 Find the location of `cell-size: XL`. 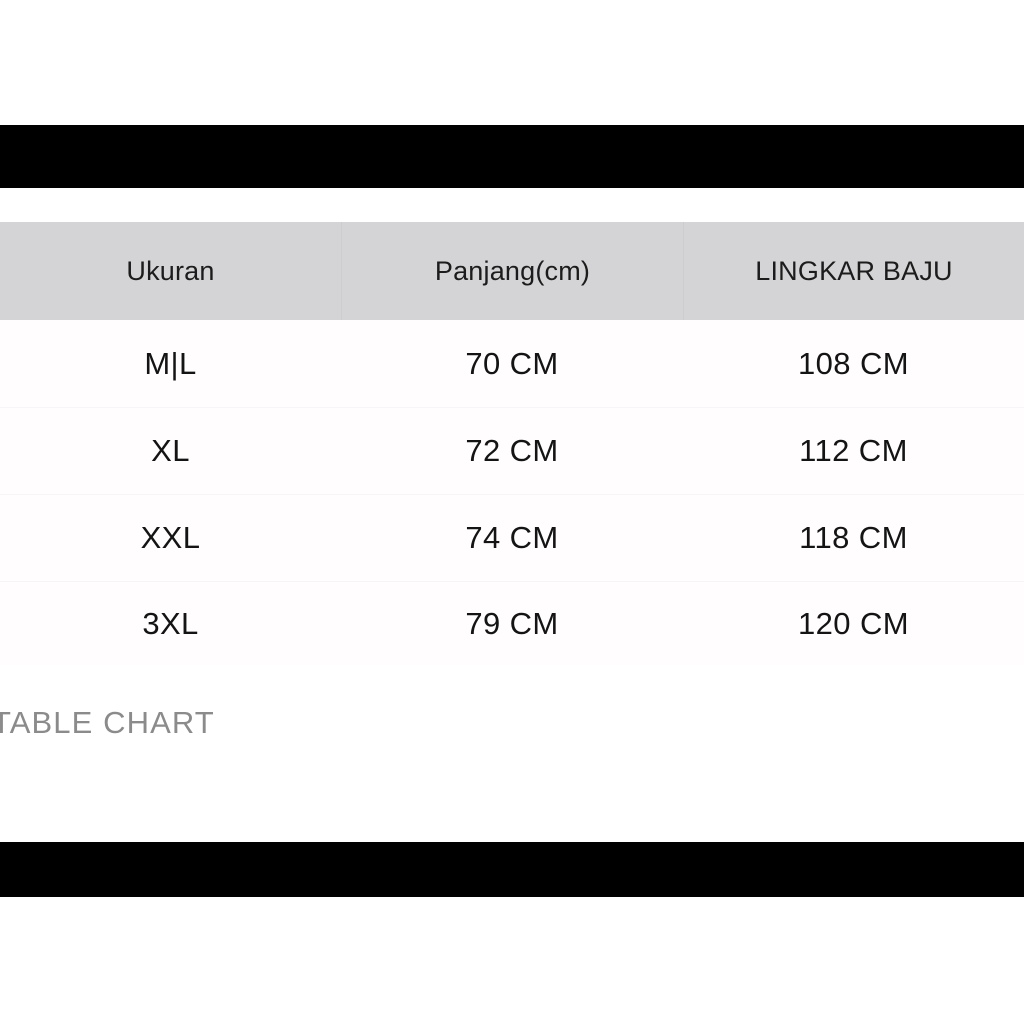

cell-size: XL is located at coordinates (170, 450).